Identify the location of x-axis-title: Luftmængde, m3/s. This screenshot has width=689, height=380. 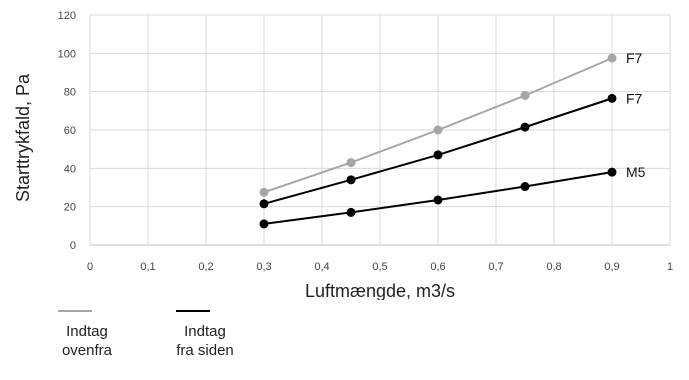
(380, 290).